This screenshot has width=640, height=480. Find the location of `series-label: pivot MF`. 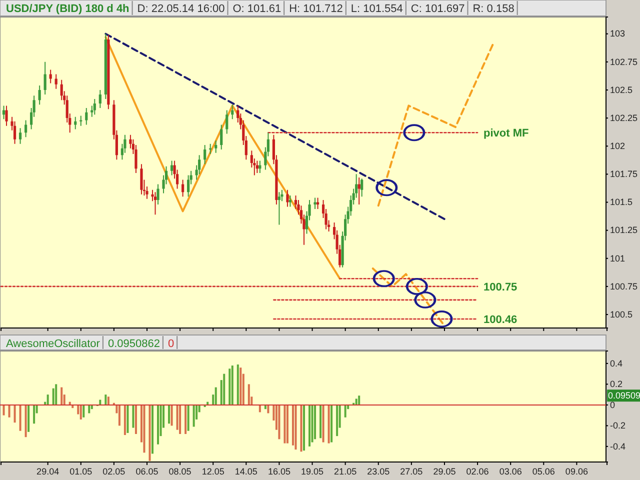

series-label: pivot MF is located at coordinates (507, 134).